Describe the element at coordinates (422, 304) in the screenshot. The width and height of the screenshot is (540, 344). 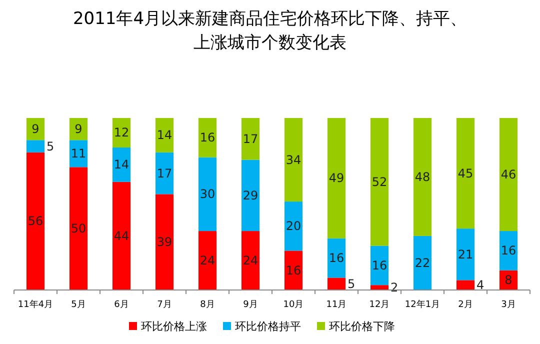
I see `x-tick-label: 12年1月` at that location.